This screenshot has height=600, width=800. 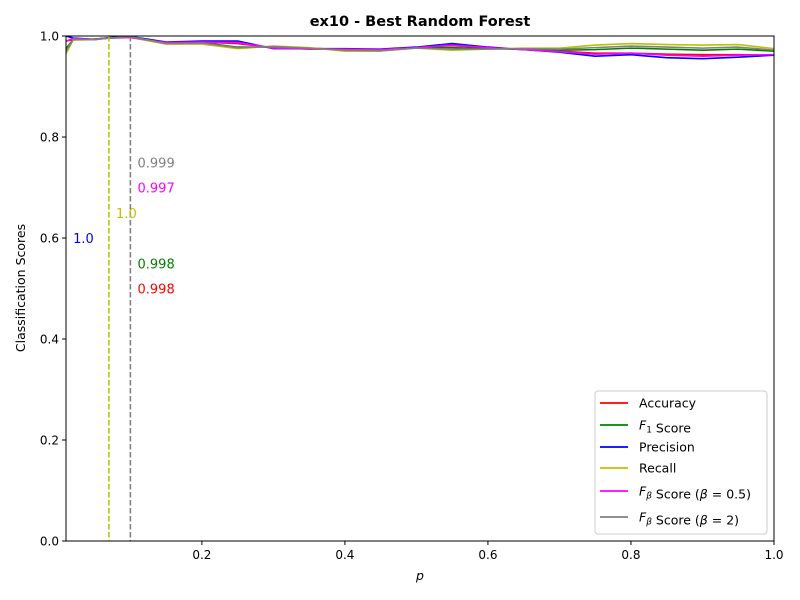 I want to click on legend-label-2: Precision, so click(x=667, y=447).